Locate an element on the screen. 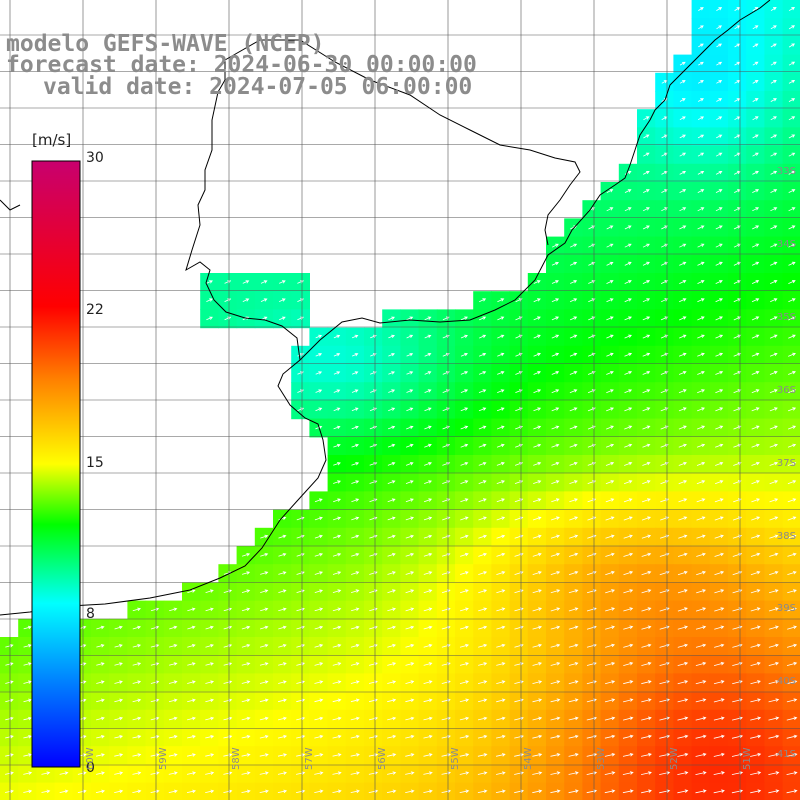 This screenshot has width=800, height=800. lon-label: 53W is located at coordinates (601, 758).